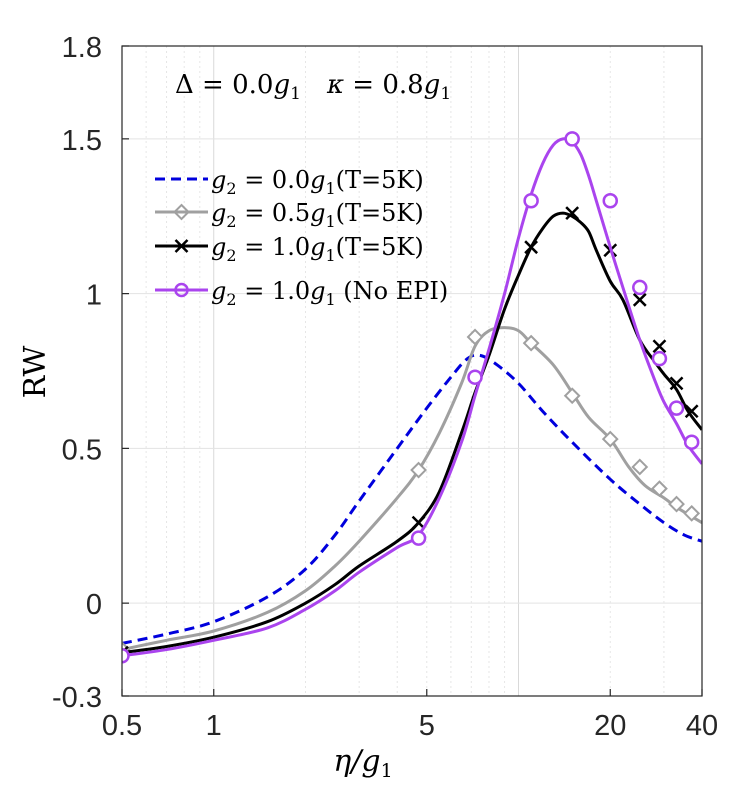 The width and height of the screenshot is (747, 797). I want to click on legend-entry-g2-1.0: g2 = 1.0g1(T=5K), so click(289, 249).